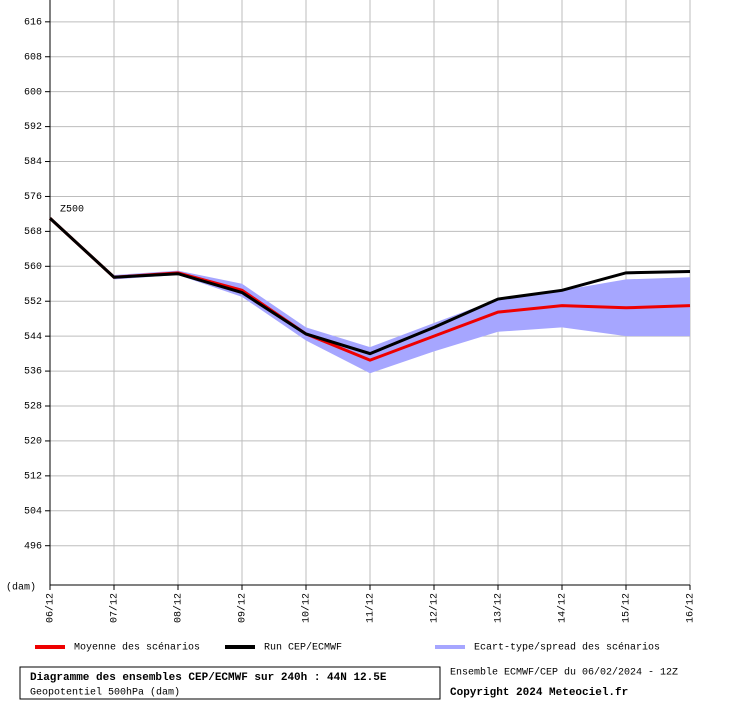 This screenshot has height=705, width=740. I want to click on x-tick-label: 16/12, so click(691, 608).